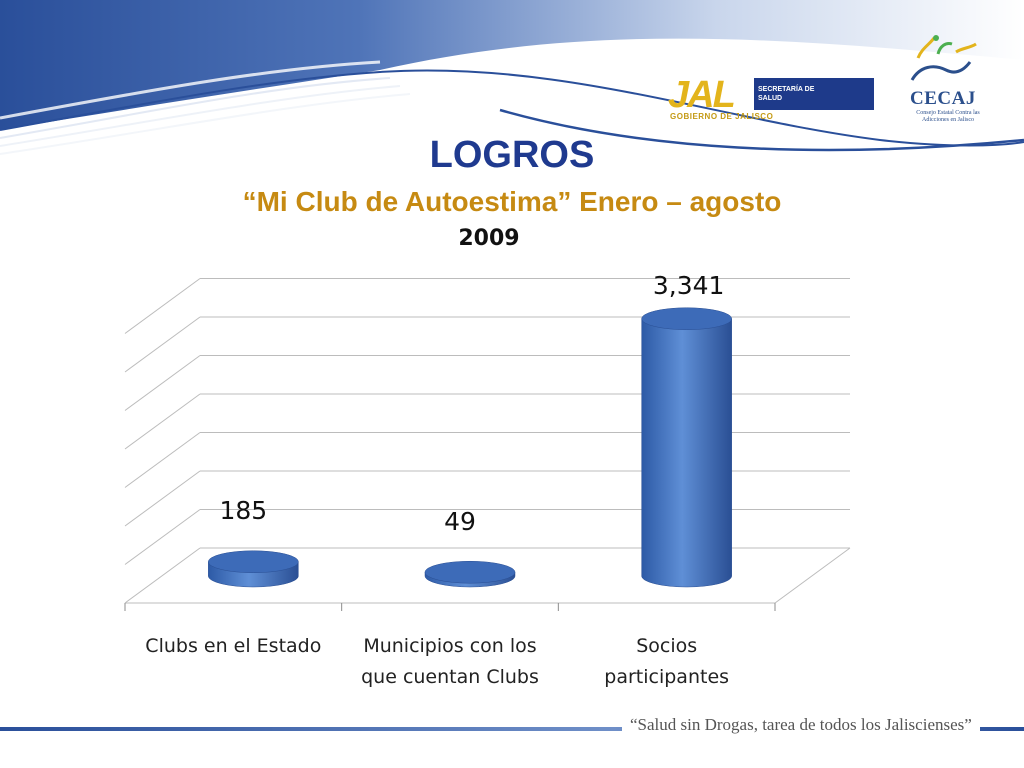 Image resolution: width=1024 pixels, height=768 pixels. I want to click on data-label-1: 49, so click(460, 521).